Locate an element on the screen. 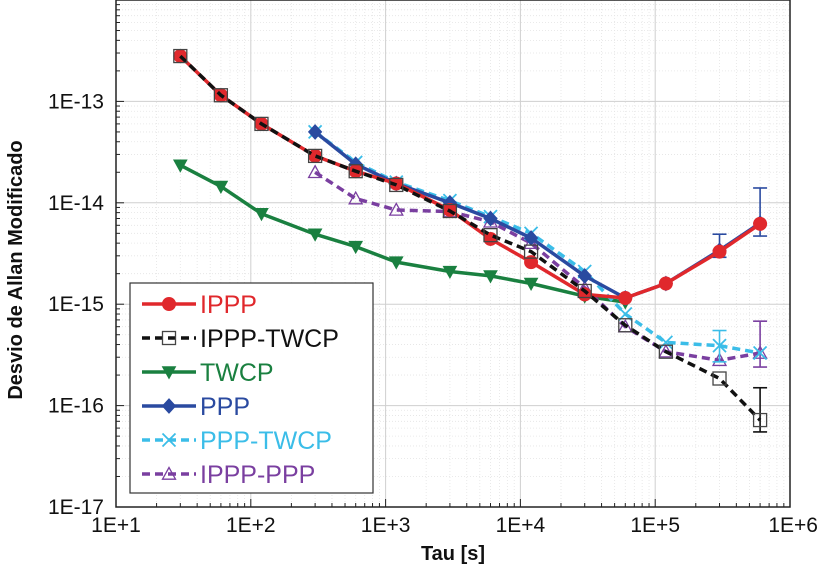 The image size is (820, 570). x-tick-label: 1E+1 is located at coordinates (116, 525).